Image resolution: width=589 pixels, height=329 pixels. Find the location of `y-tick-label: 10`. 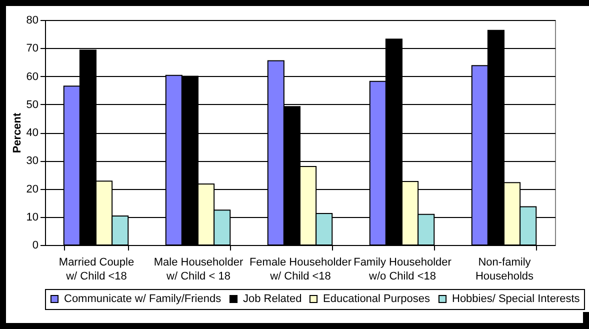

y-tick-label: 10 is located at coordinates (32, 217).